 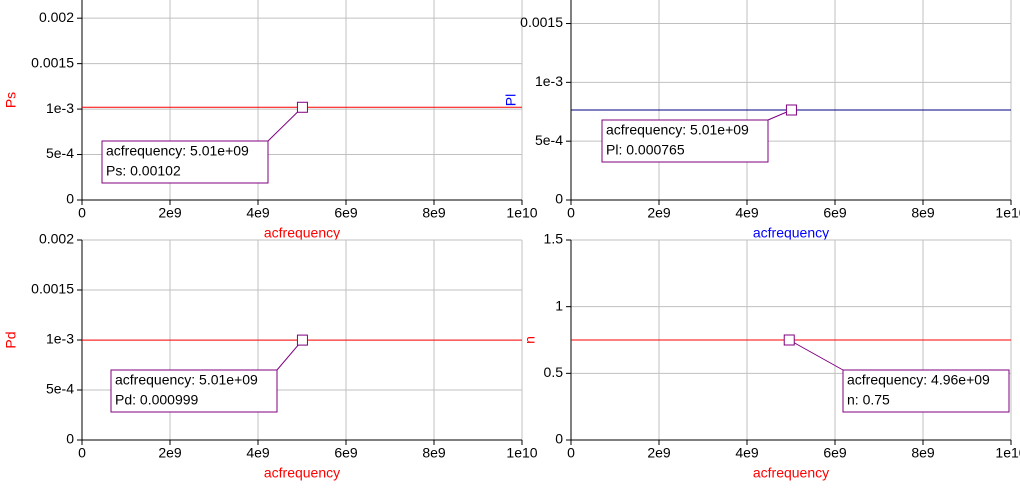 What do you see at coordinates (918, 380) in the screenshot?
I see `annotation-text: acfrequency: 4.96e+09` at bounding box center [918, 380].